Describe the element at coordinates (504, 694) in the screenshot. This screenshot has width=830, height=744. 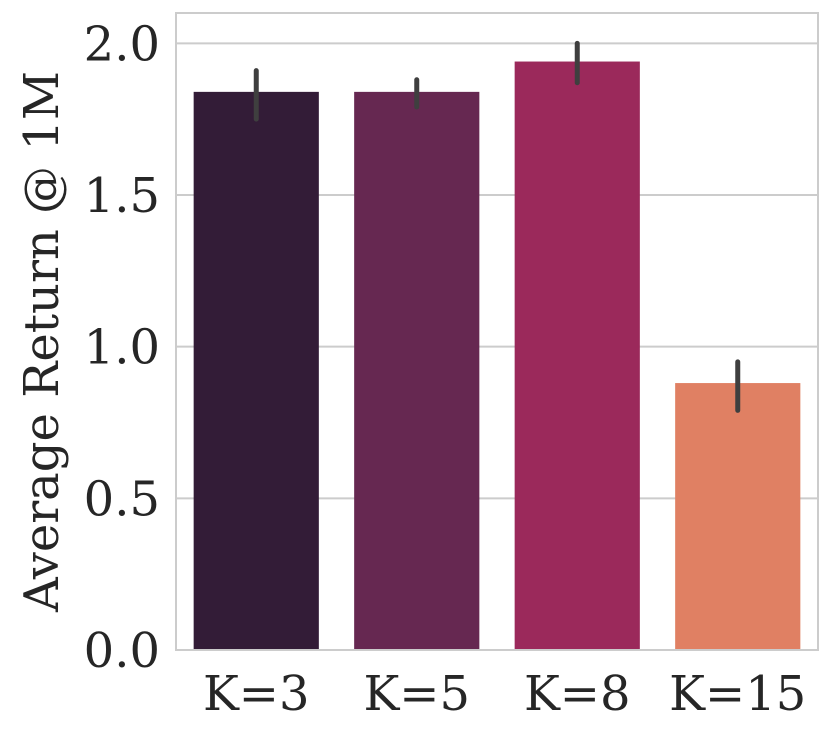
I see `x-tick-labels: K=3 K=5 K=8 K=15` at that location.